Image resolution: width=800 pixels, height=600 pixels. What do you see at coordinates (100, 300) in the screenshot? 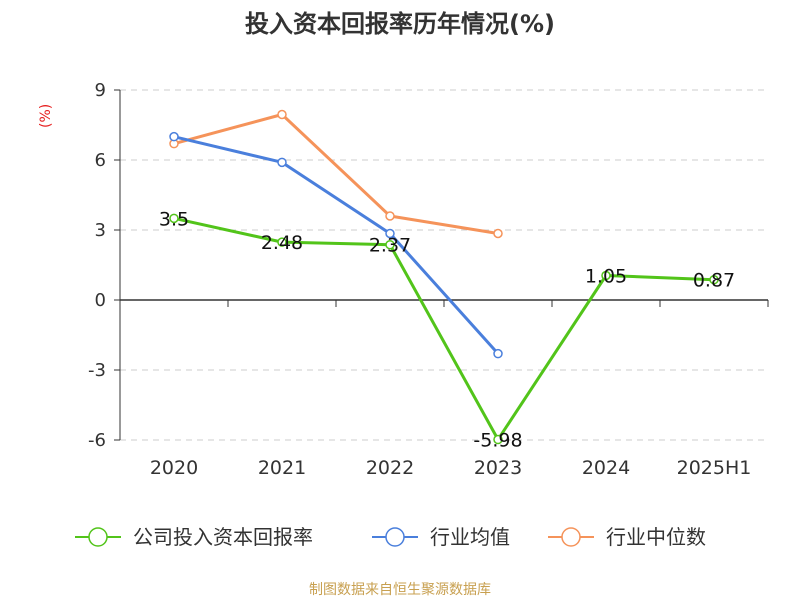
I see `y-tick-label: 0` at bounding box center [100, 300].